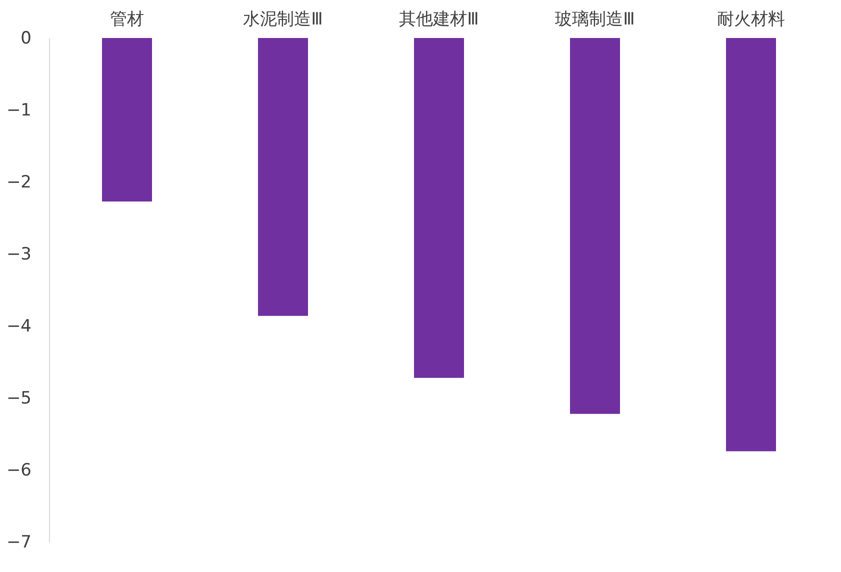  Describe the element at coordinates (19, 542) in the screenshot. I see `y-tick-label: −7` at that location.